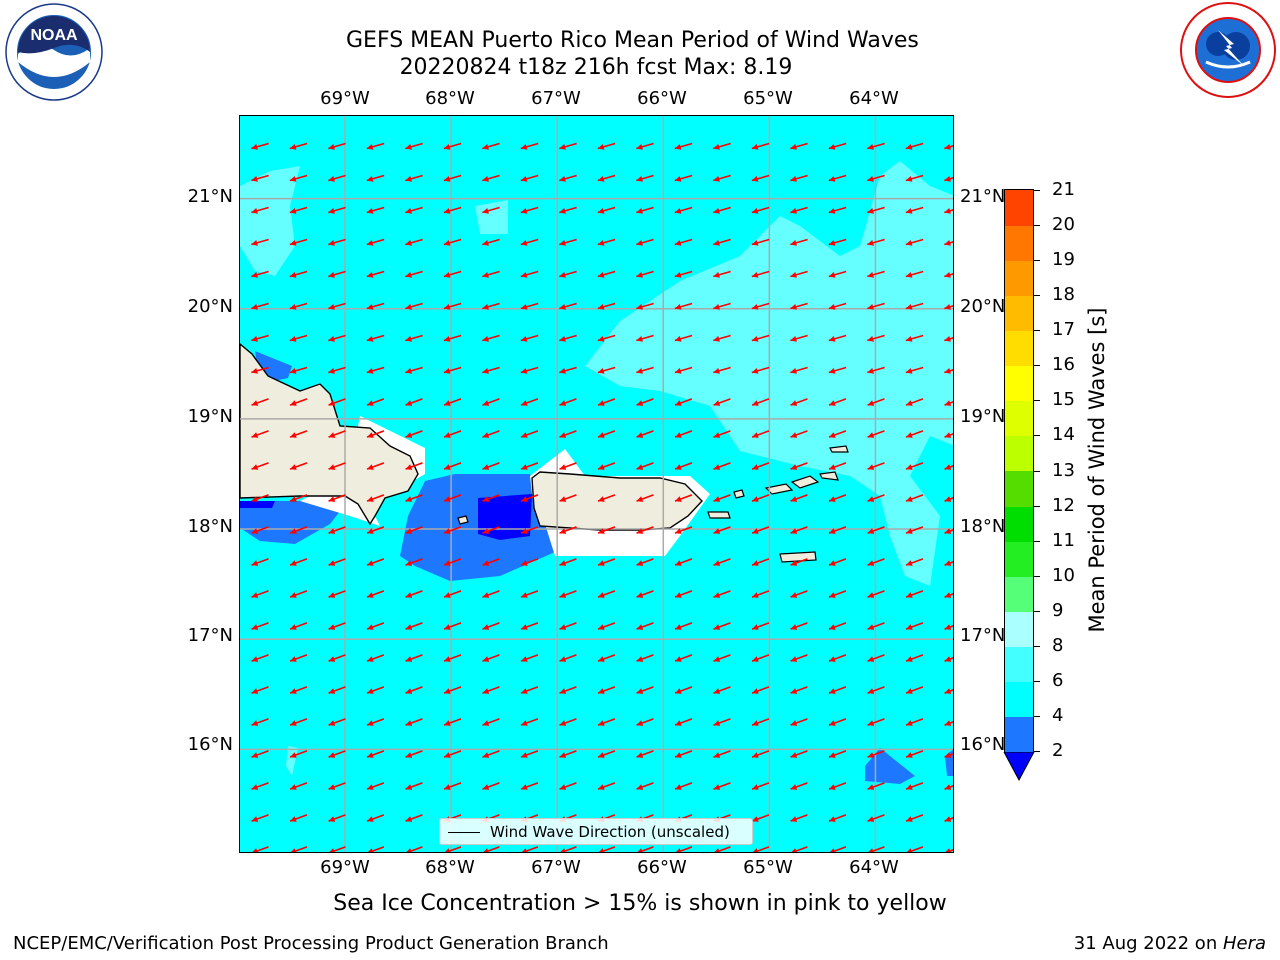  I want to click on colorbar-tick-label: 17, so click(1063, 330).